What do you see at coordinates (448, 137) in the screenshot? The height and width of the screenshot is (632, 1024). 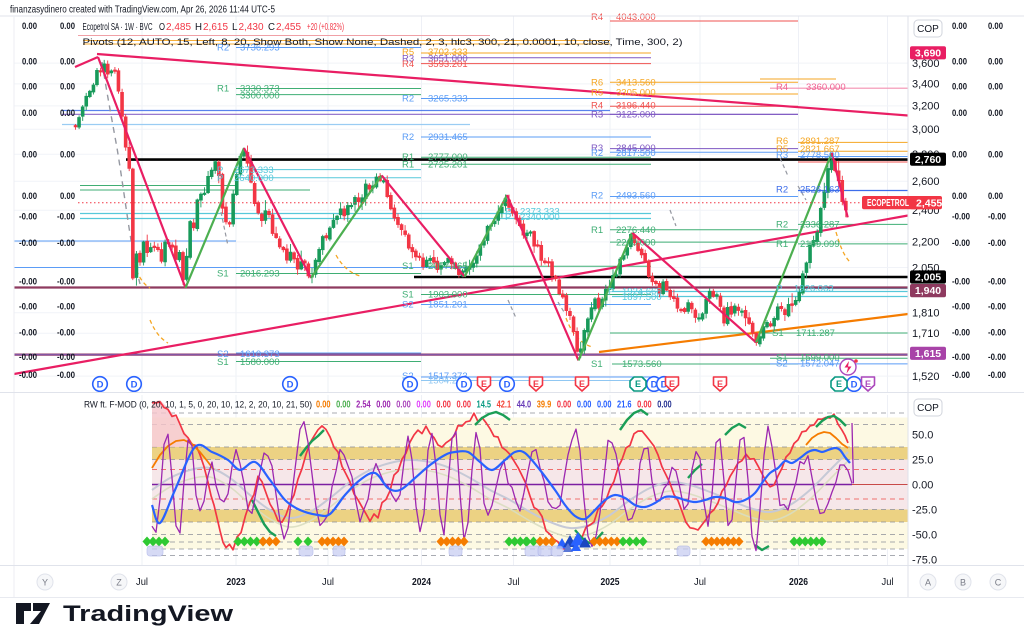 I see `svg-text: 2931.465` at bounding box center [448, 137].